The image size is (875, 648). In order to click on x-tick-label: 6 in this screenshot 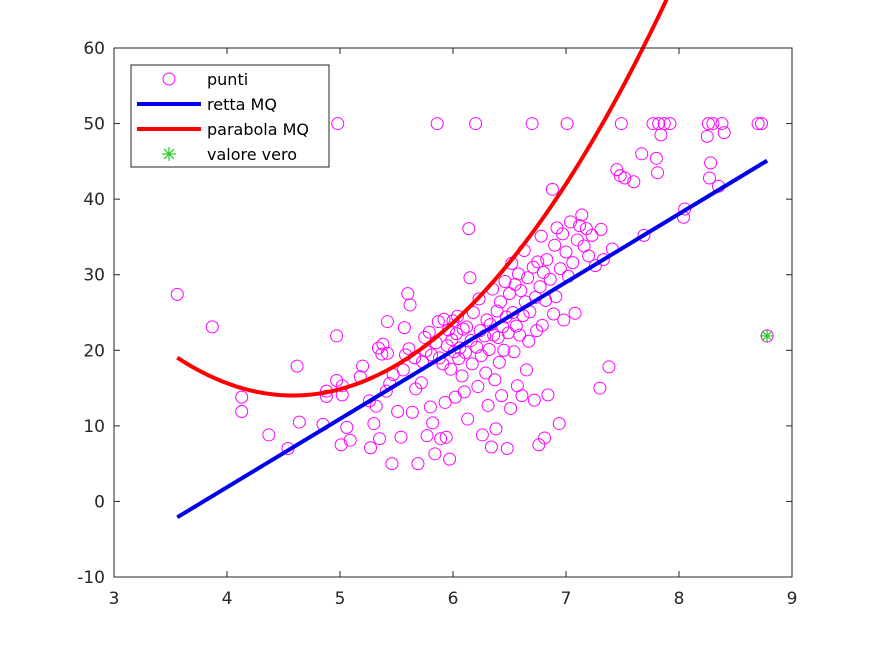, I will do `click(453, 599)`.